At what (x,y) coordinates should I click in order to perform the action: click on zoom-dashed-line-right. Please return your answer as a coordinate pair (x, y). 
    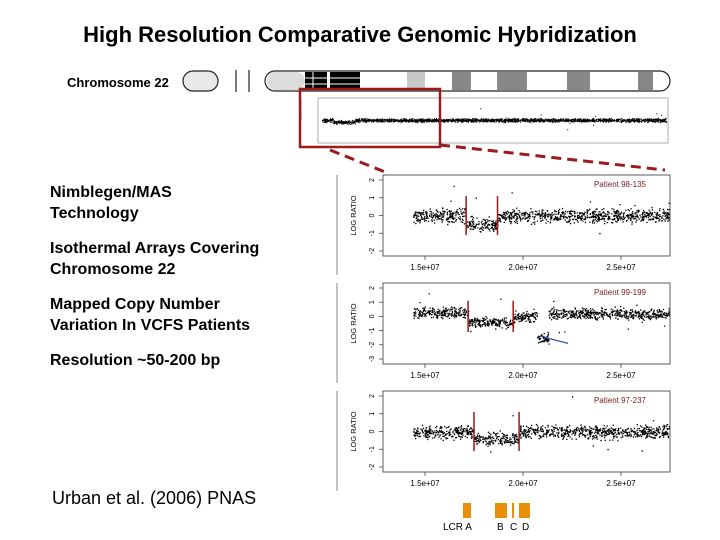
    Looking at the image, I should click on (552, 157).